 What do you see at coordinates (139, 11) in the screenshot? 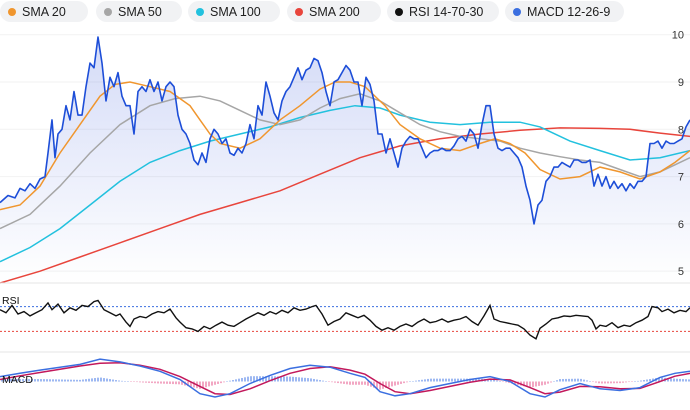
I see `legend-sma-50: SMA 50` at bounding box center [139, 11].